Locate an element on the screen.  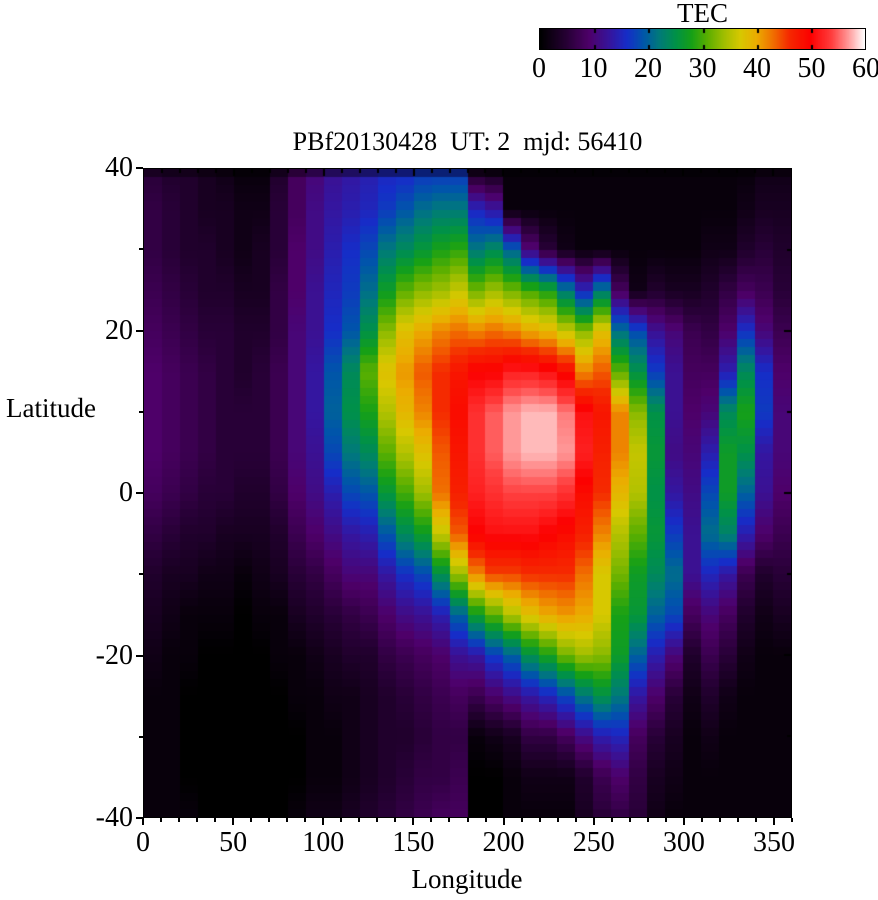
colorbar-title: TEC is located at coordinates (702, 14).